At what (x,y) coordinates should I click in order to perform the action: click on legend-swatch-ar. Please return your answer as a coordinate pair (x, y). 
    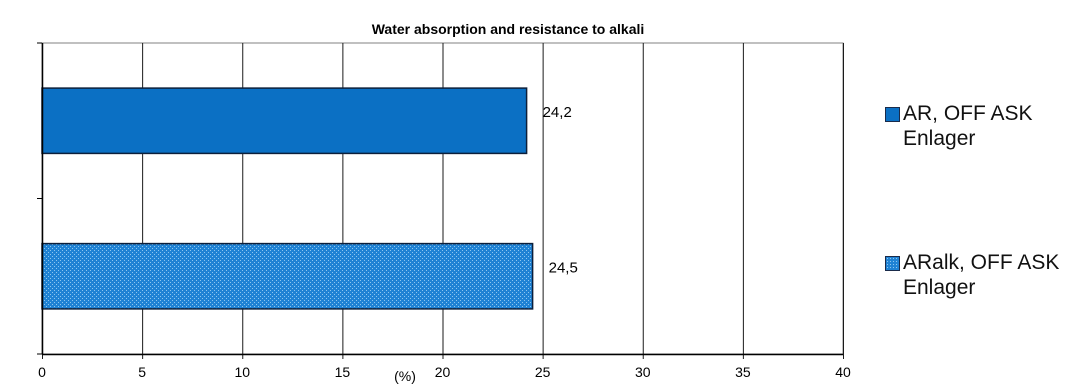
    Looking at the image, I should click on (892, 114).